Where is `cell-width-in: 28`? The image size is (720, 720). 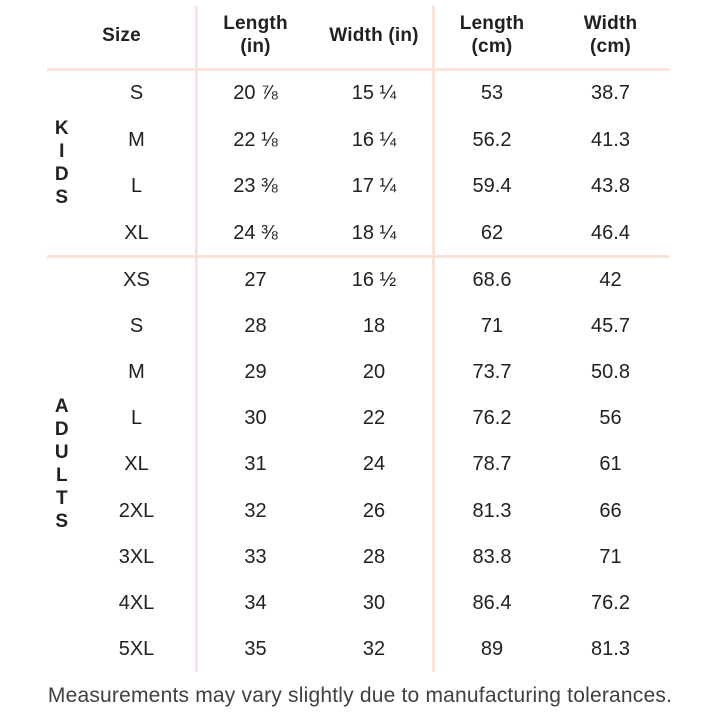
cell-width-in: 28 is located at coordinates (374, 556).